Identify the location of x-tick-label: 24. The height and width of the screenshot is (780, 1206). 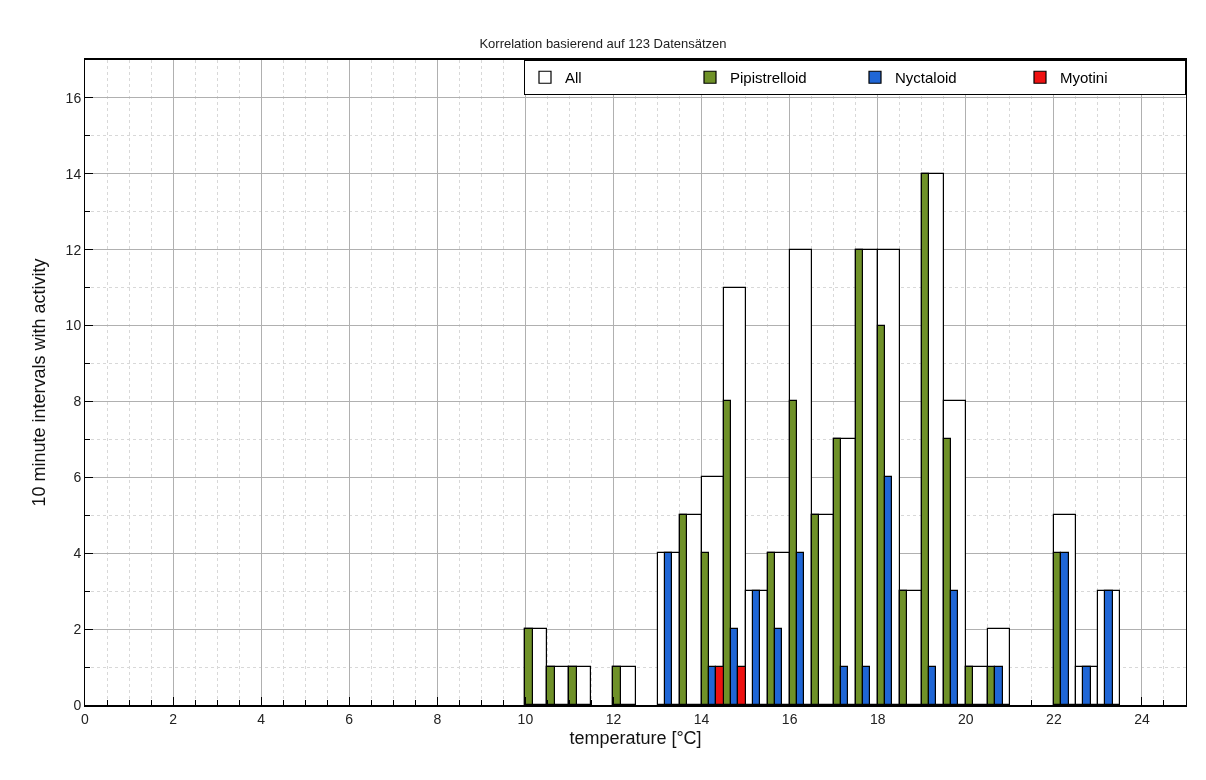
(1142, 718).